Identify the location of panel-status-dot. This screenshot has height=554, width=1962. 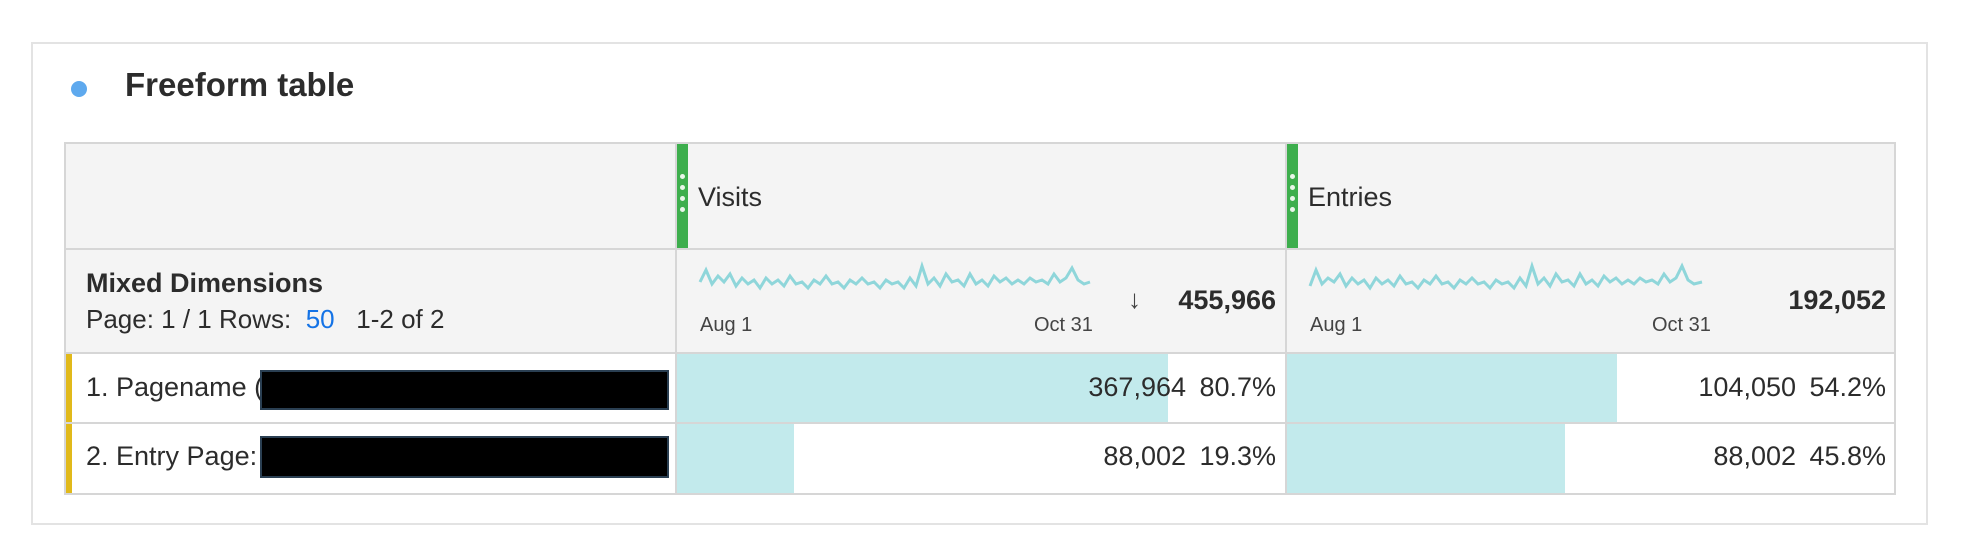
(79, 89).